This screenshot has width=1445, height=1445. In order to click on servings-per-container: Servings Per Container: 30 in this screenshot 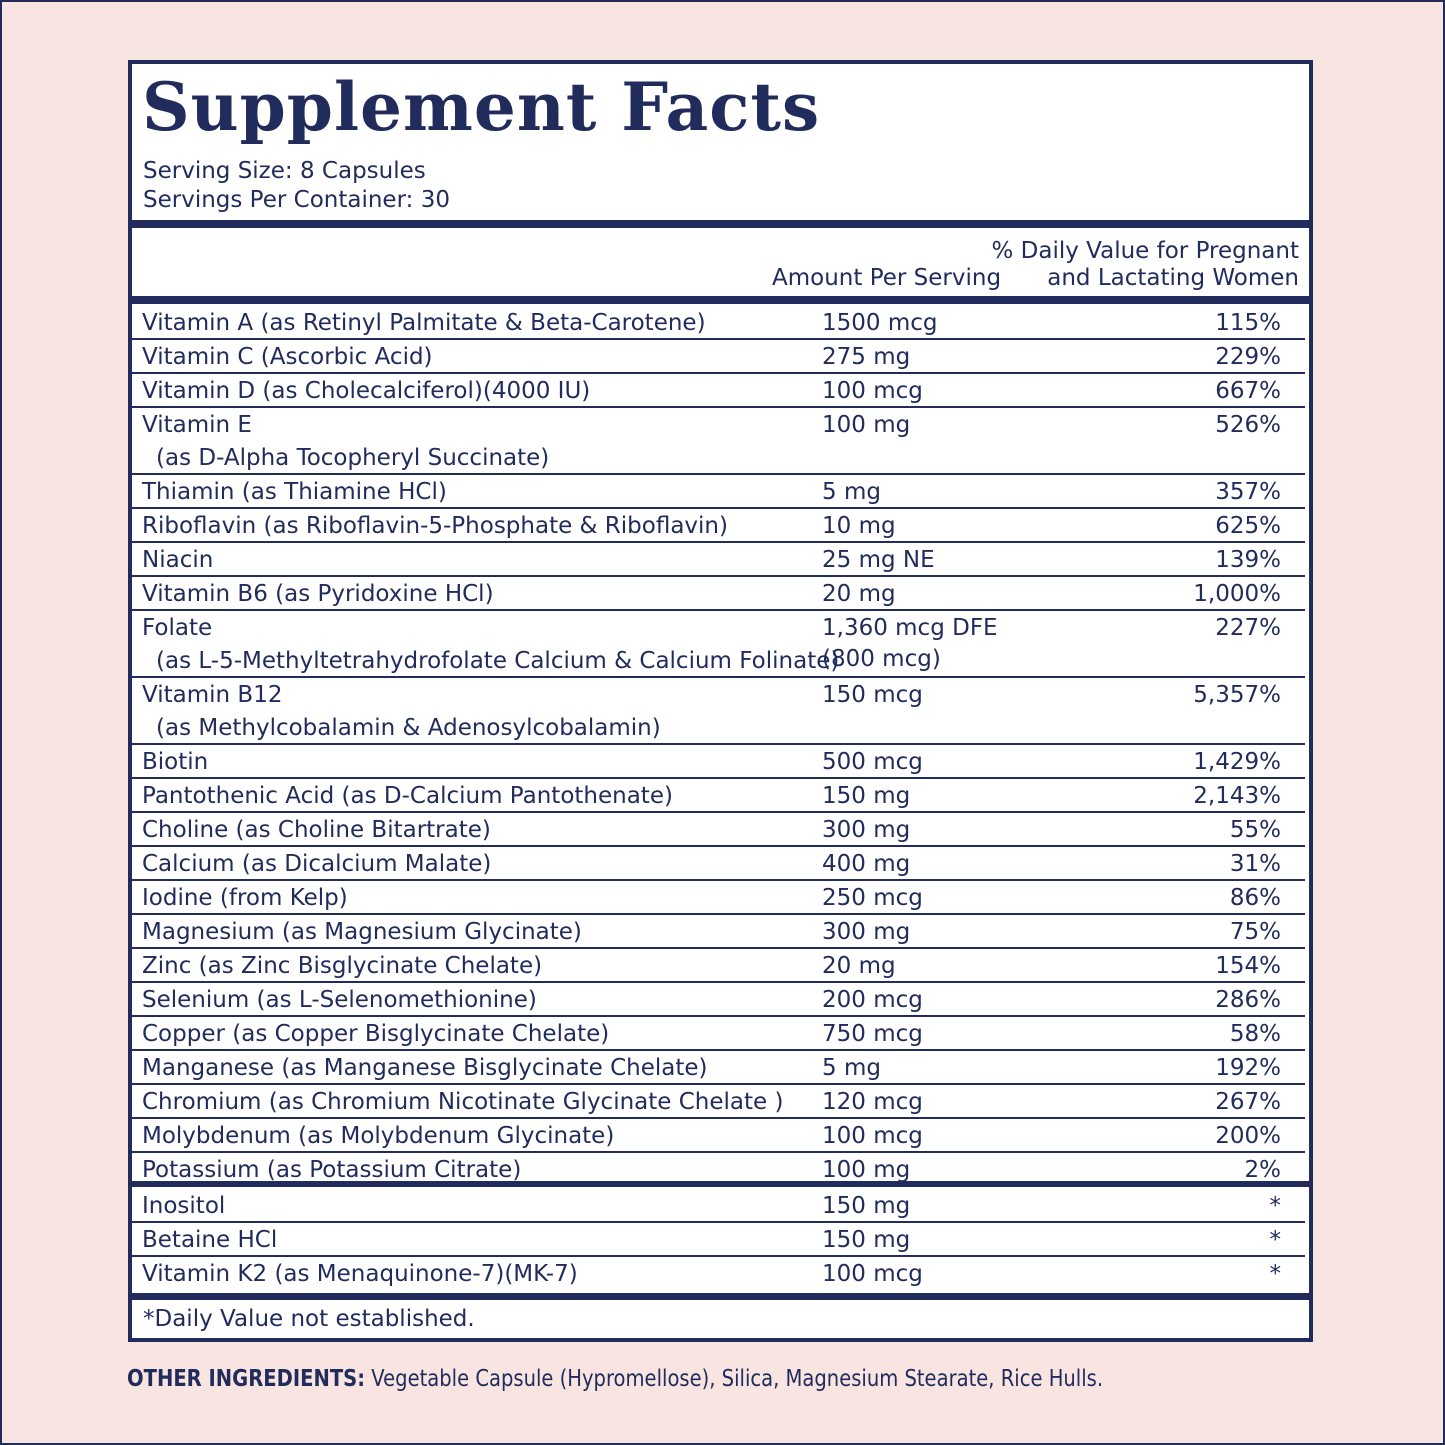, I will do `click(296, 200)`.